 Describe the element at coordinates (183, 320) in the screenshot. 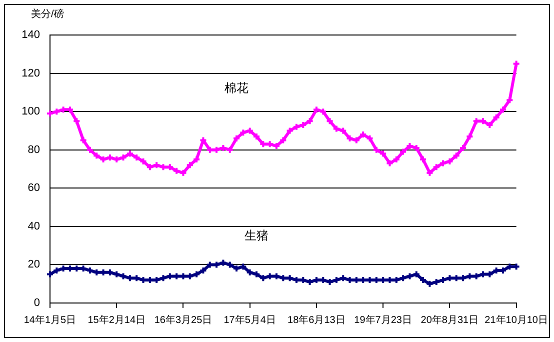

I see `x-tick-label: 16年3月25日` at that location.